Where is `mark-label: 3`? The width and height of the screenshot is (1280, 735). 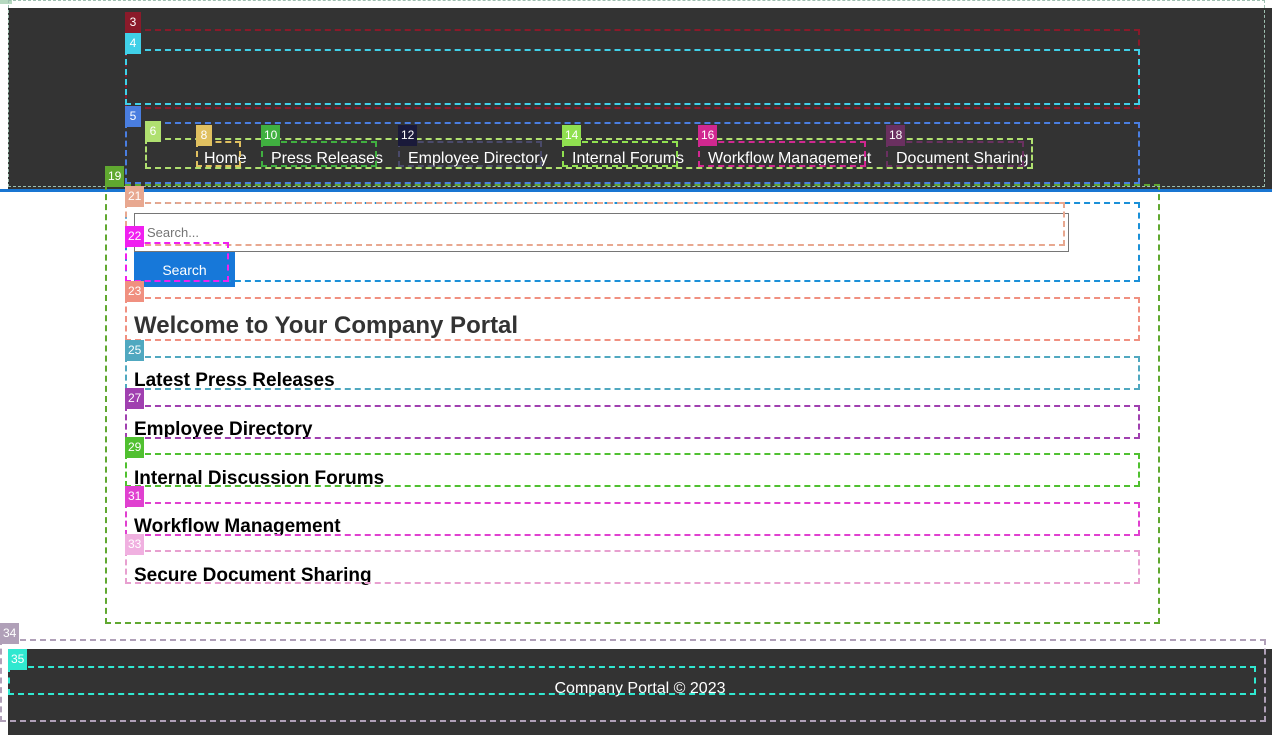 mark-label: 3 is located at coordinates (133, 22).